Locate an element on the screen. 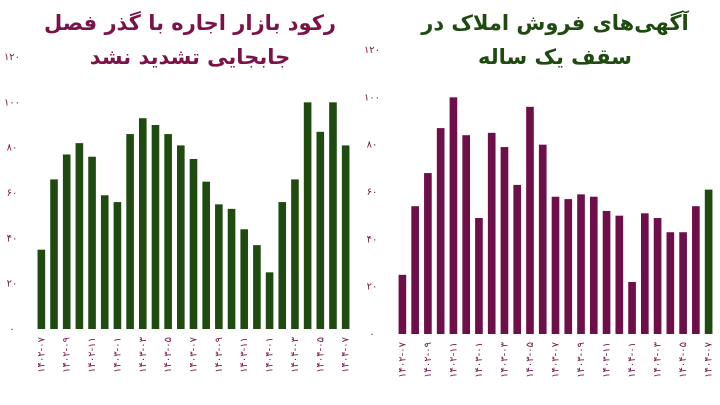  chart-title: رکود بازار اجاره با گذر فصل is located at coordinates (190, 22).